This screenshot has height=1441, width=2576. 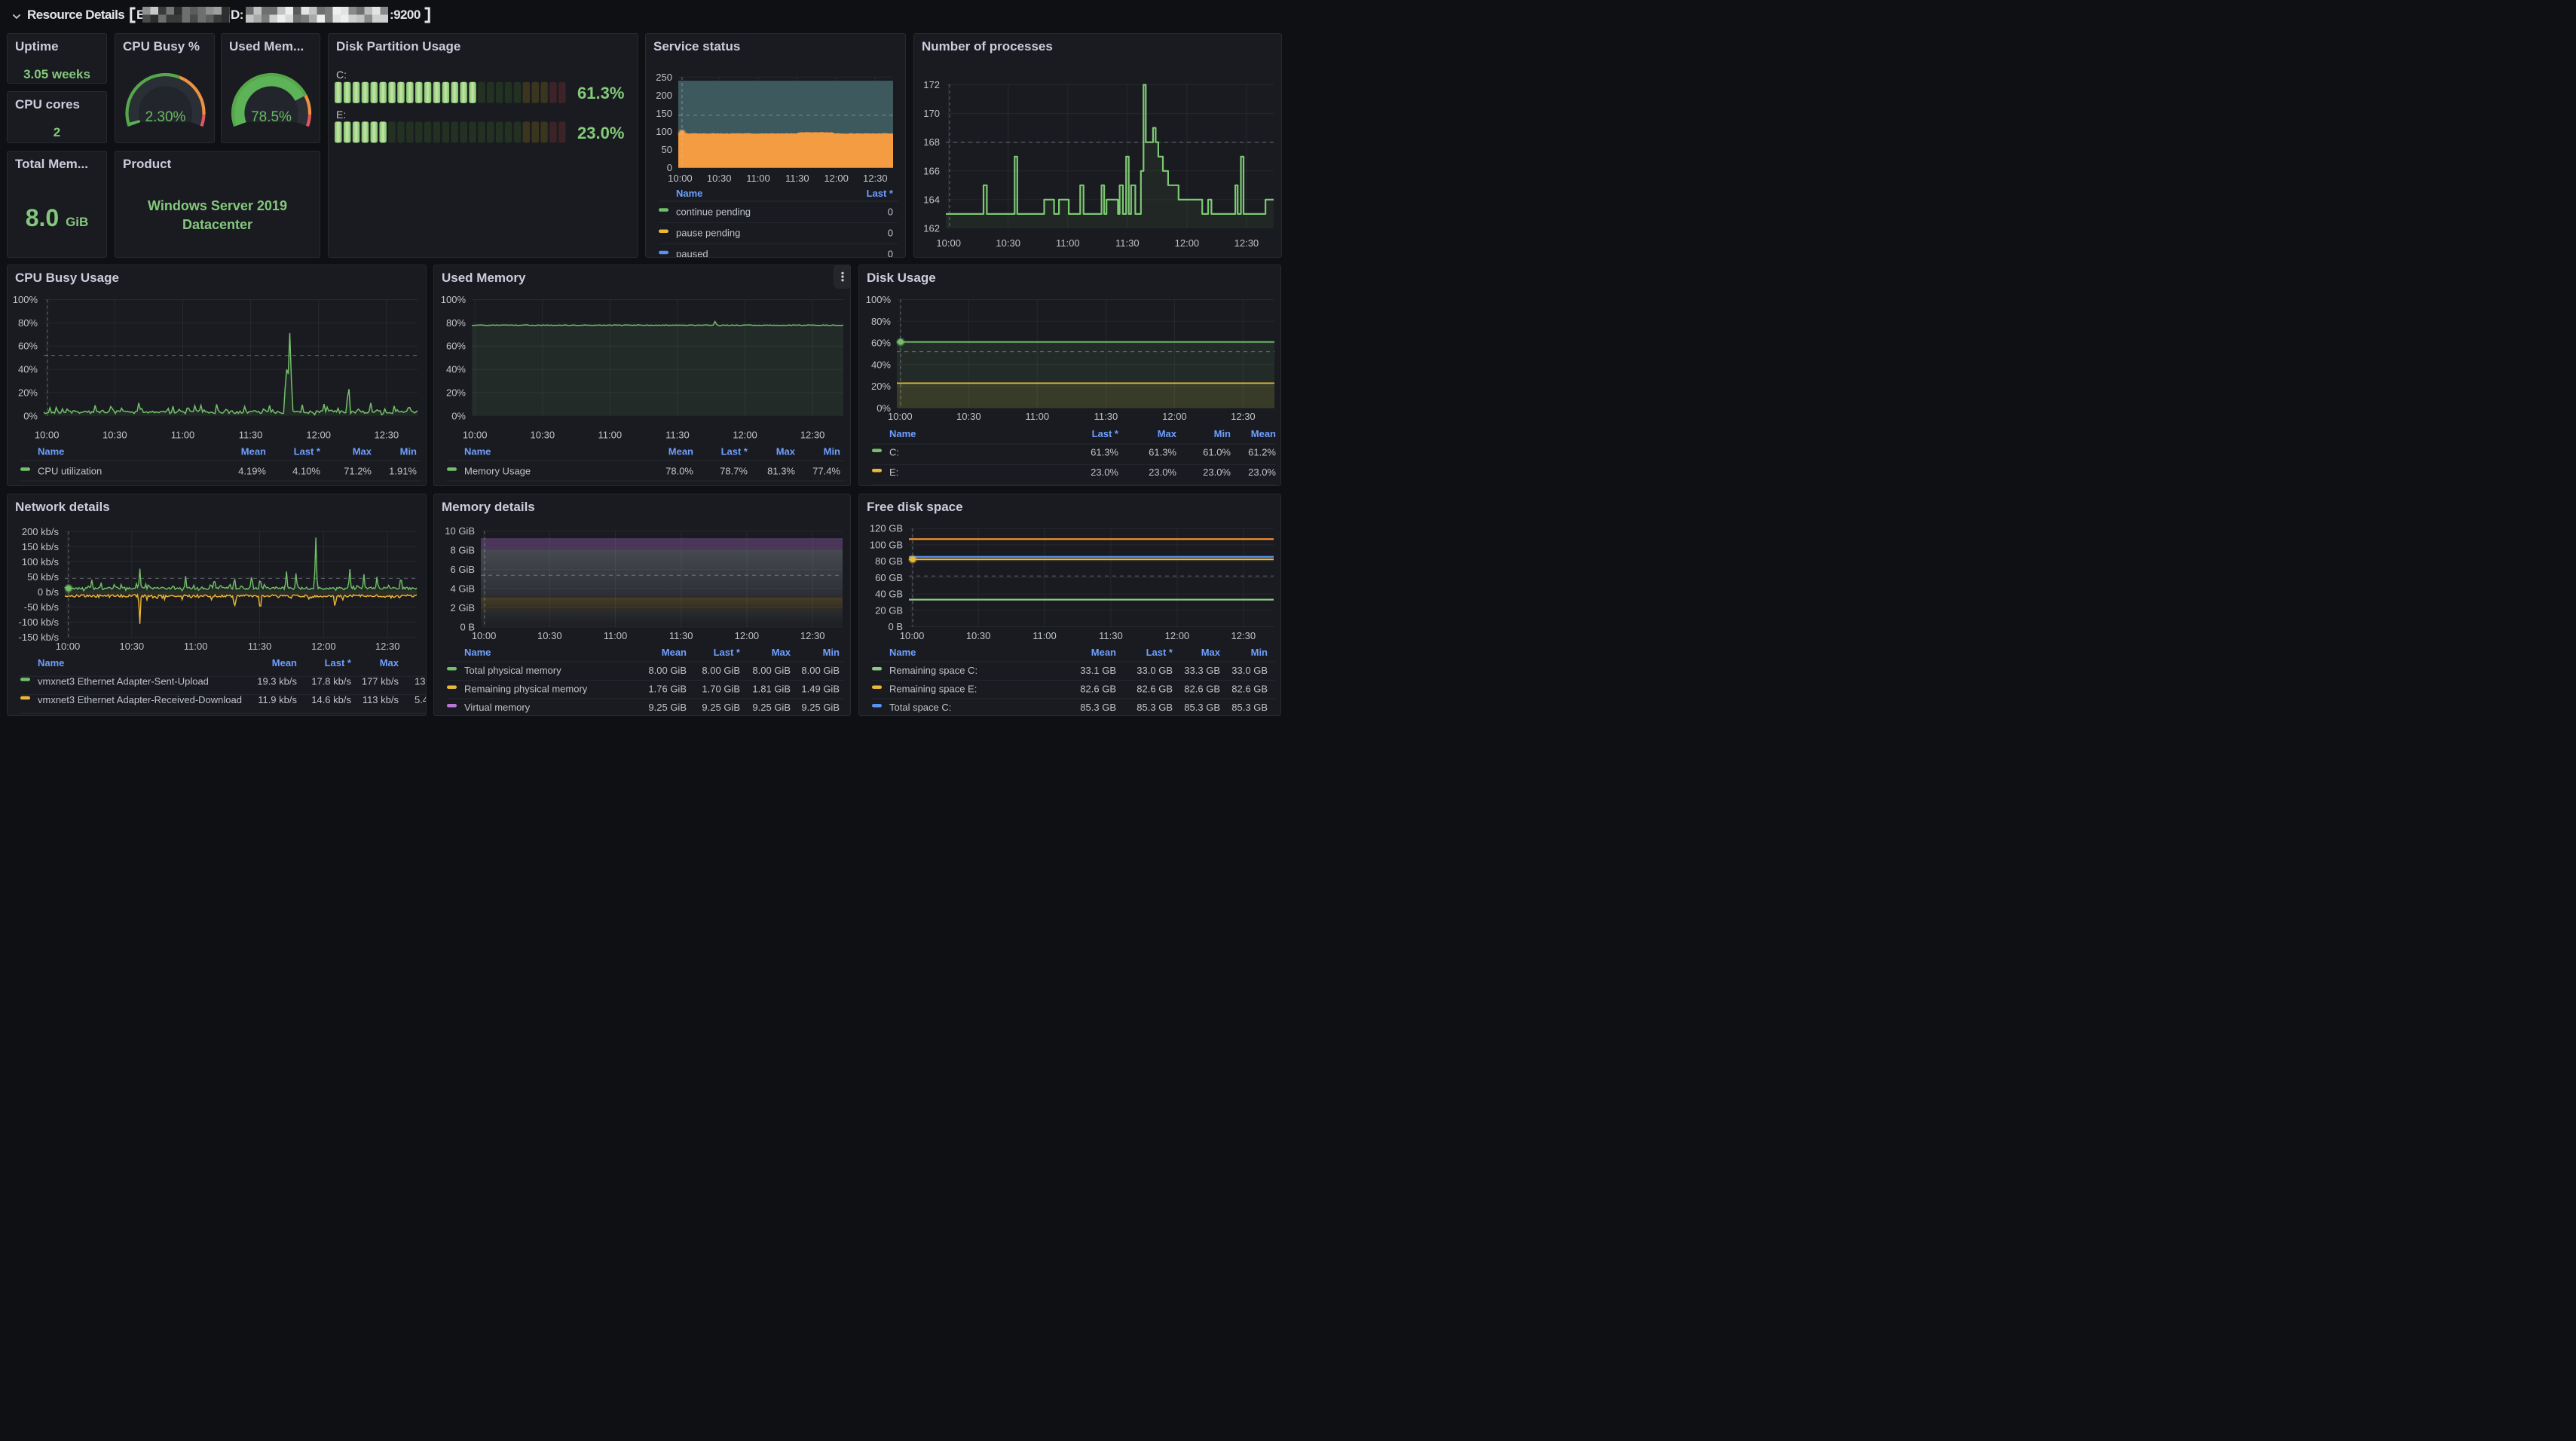 What do you see at coordinates (667, 149) in the screenshot?
I see `svg-text: 50` at bounding box center [667, 149].